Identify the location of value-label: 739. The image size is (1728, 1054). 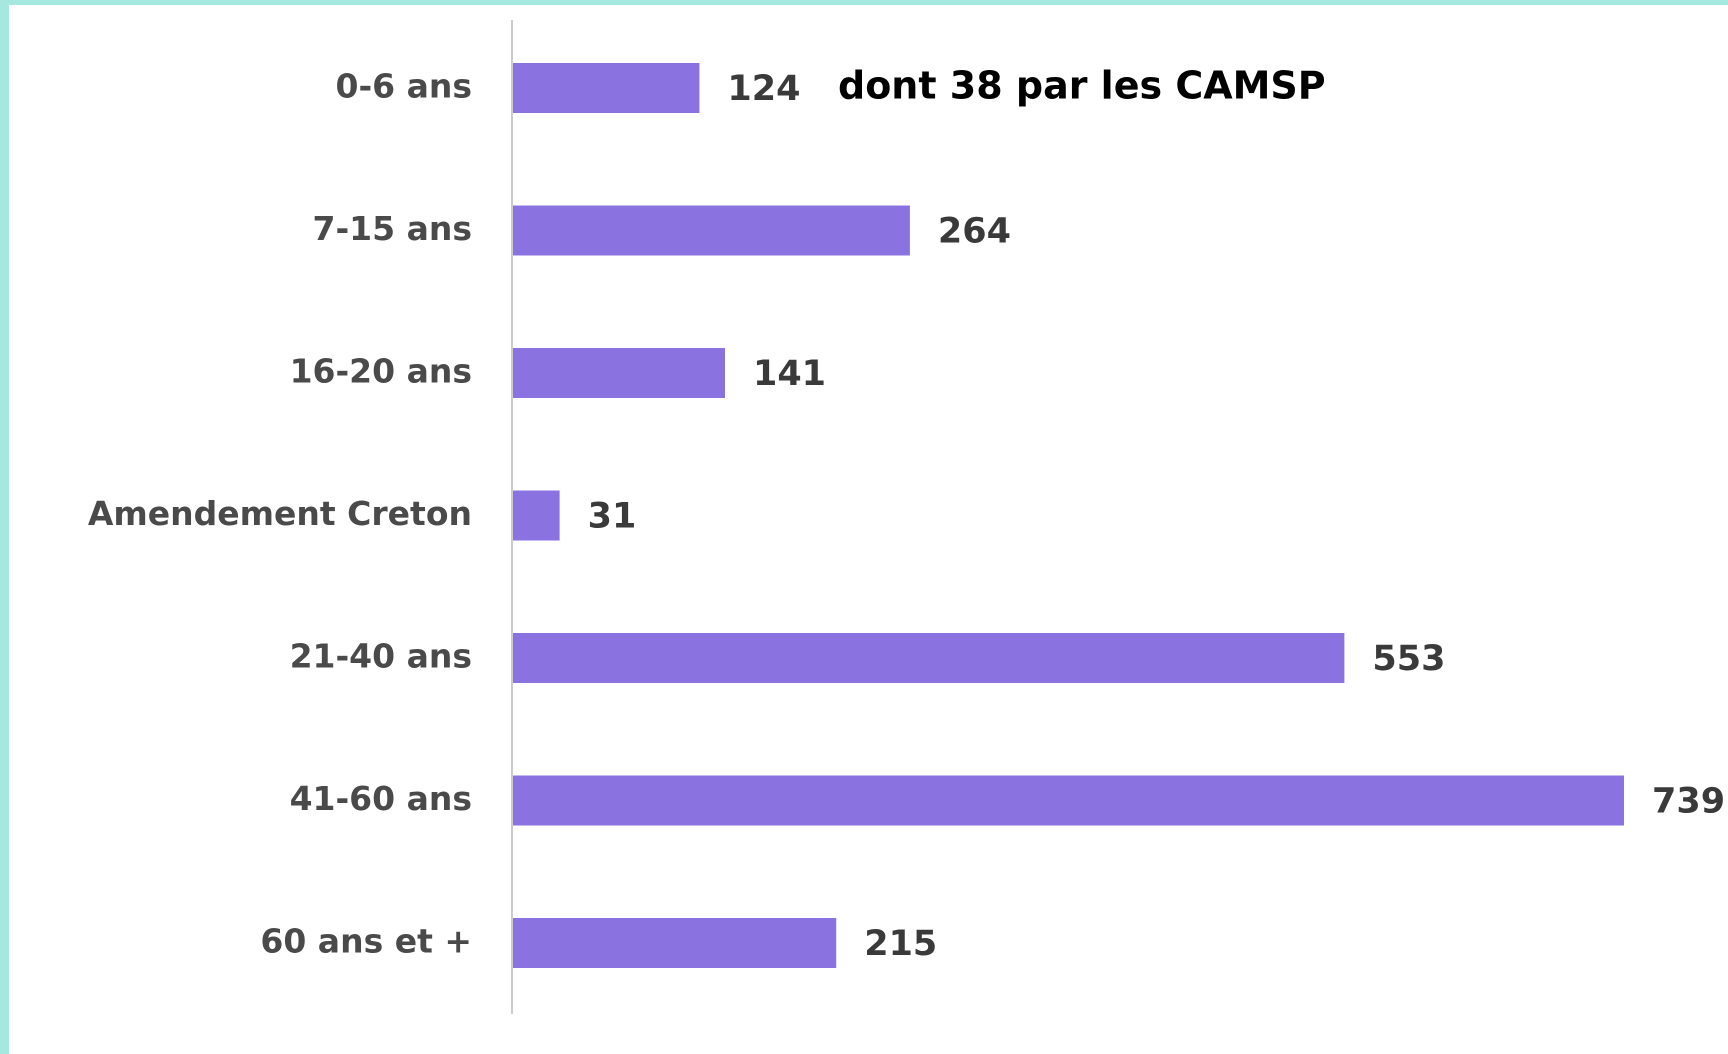
(1688, 802).